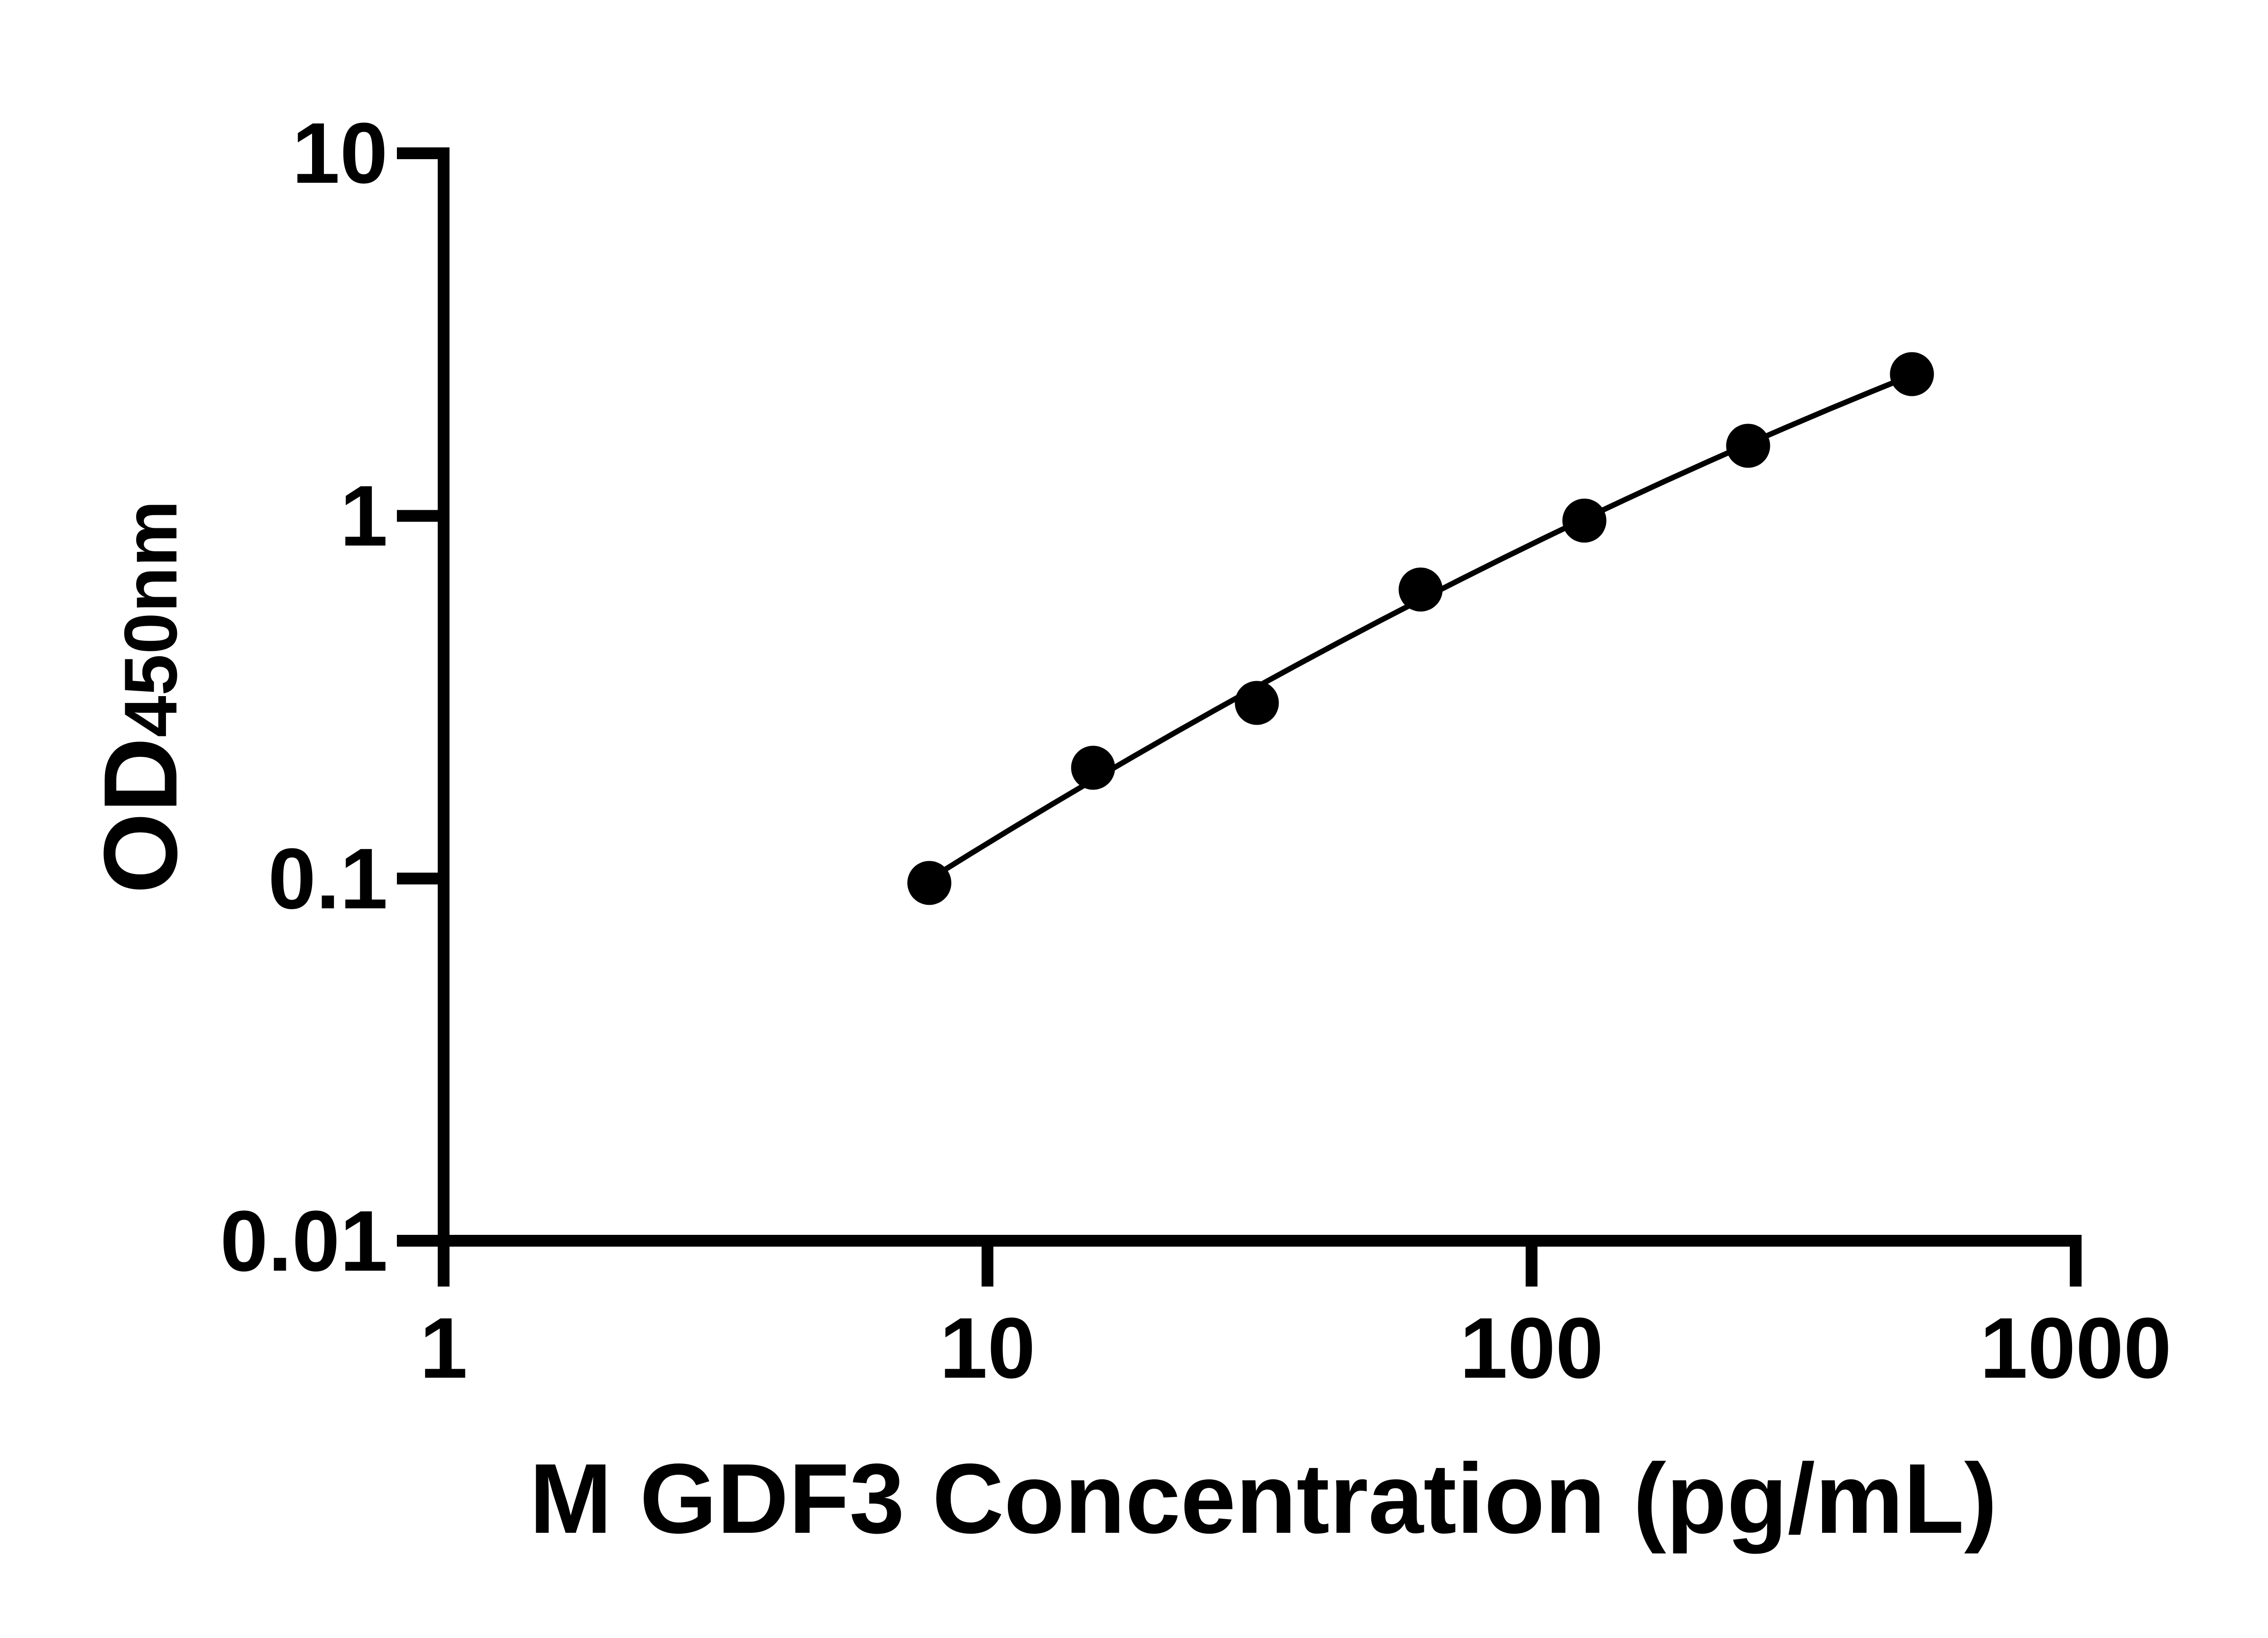 This screenshot has width=2268, height=1638. Describe the element at coordinates (2076, 1348) in the screenshot. I see `svg-text: 1000` at that location.